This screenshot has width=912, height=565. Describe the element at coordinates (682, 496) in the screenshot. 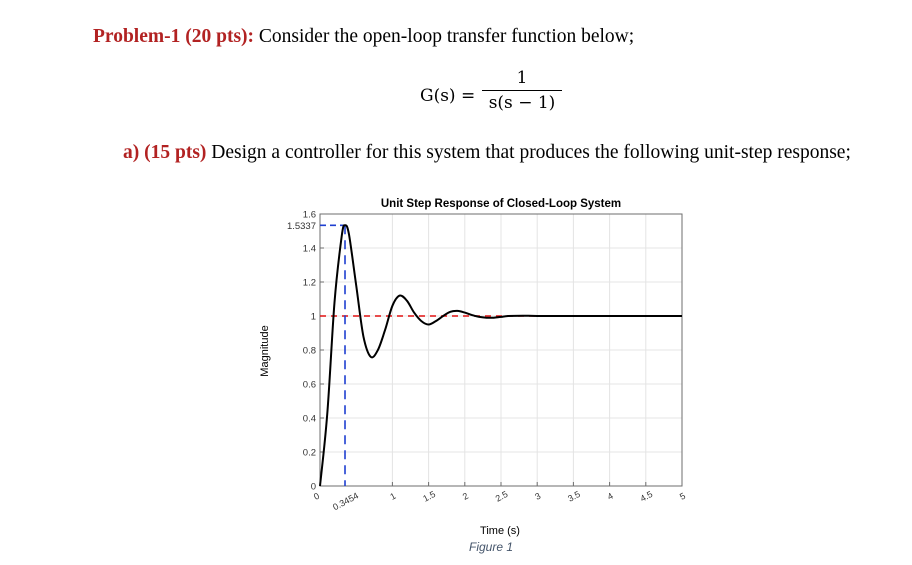

I see `x-tick-label: 5` at that location.